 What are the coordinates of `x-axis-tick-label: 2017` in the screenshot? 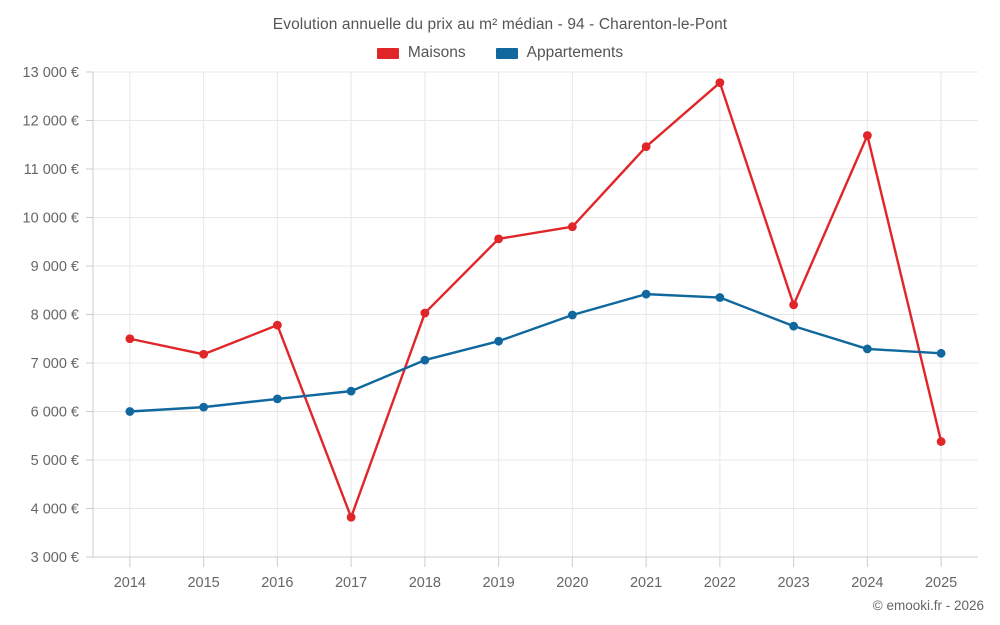 It's located at (351, 583).